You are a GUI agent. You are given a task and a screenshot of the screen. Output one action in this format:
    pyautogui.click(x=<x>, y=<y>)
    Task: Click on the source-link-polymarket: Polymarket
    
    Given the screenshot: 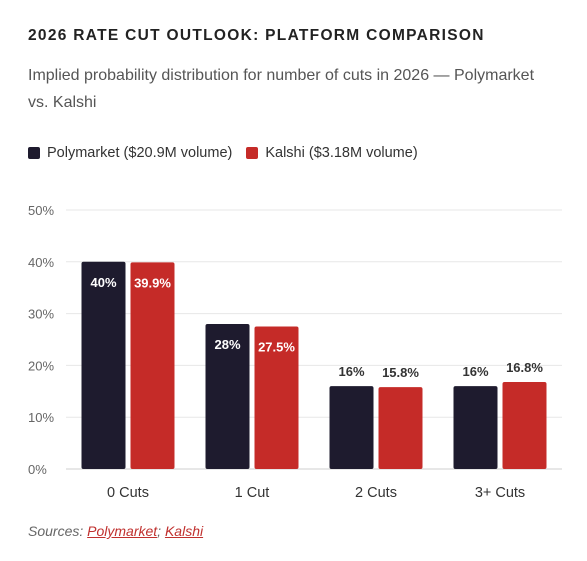 What is the action you would take?
    pyautogui.click(x=122, y=531)
    